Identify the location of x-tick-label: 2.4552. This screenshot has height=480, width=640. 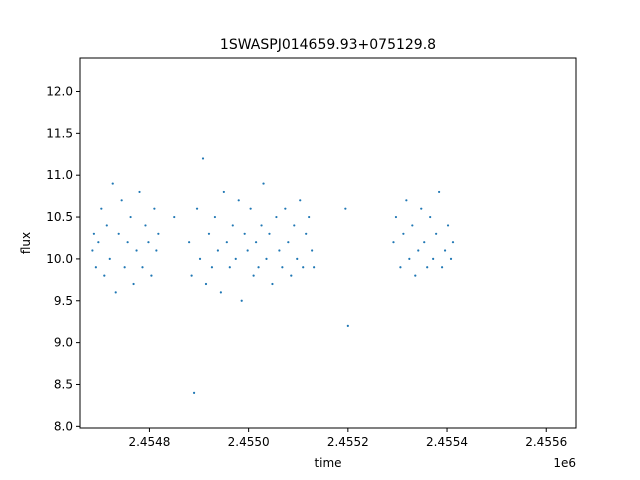
(348, 442).